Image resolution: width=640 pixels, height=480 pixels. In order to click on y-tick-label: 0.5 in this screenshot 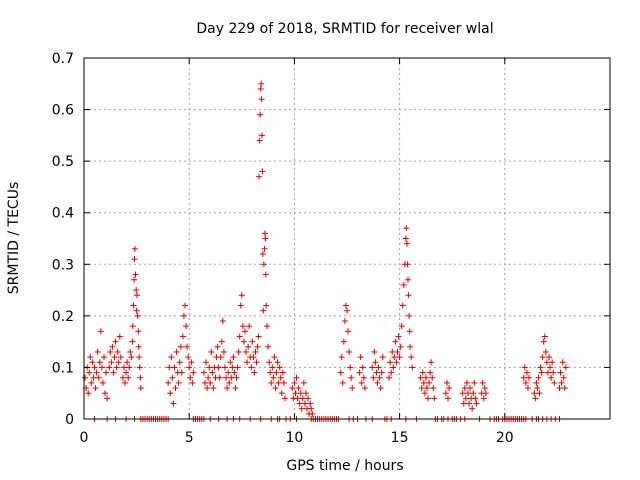, I will do `click(63, 162)`.